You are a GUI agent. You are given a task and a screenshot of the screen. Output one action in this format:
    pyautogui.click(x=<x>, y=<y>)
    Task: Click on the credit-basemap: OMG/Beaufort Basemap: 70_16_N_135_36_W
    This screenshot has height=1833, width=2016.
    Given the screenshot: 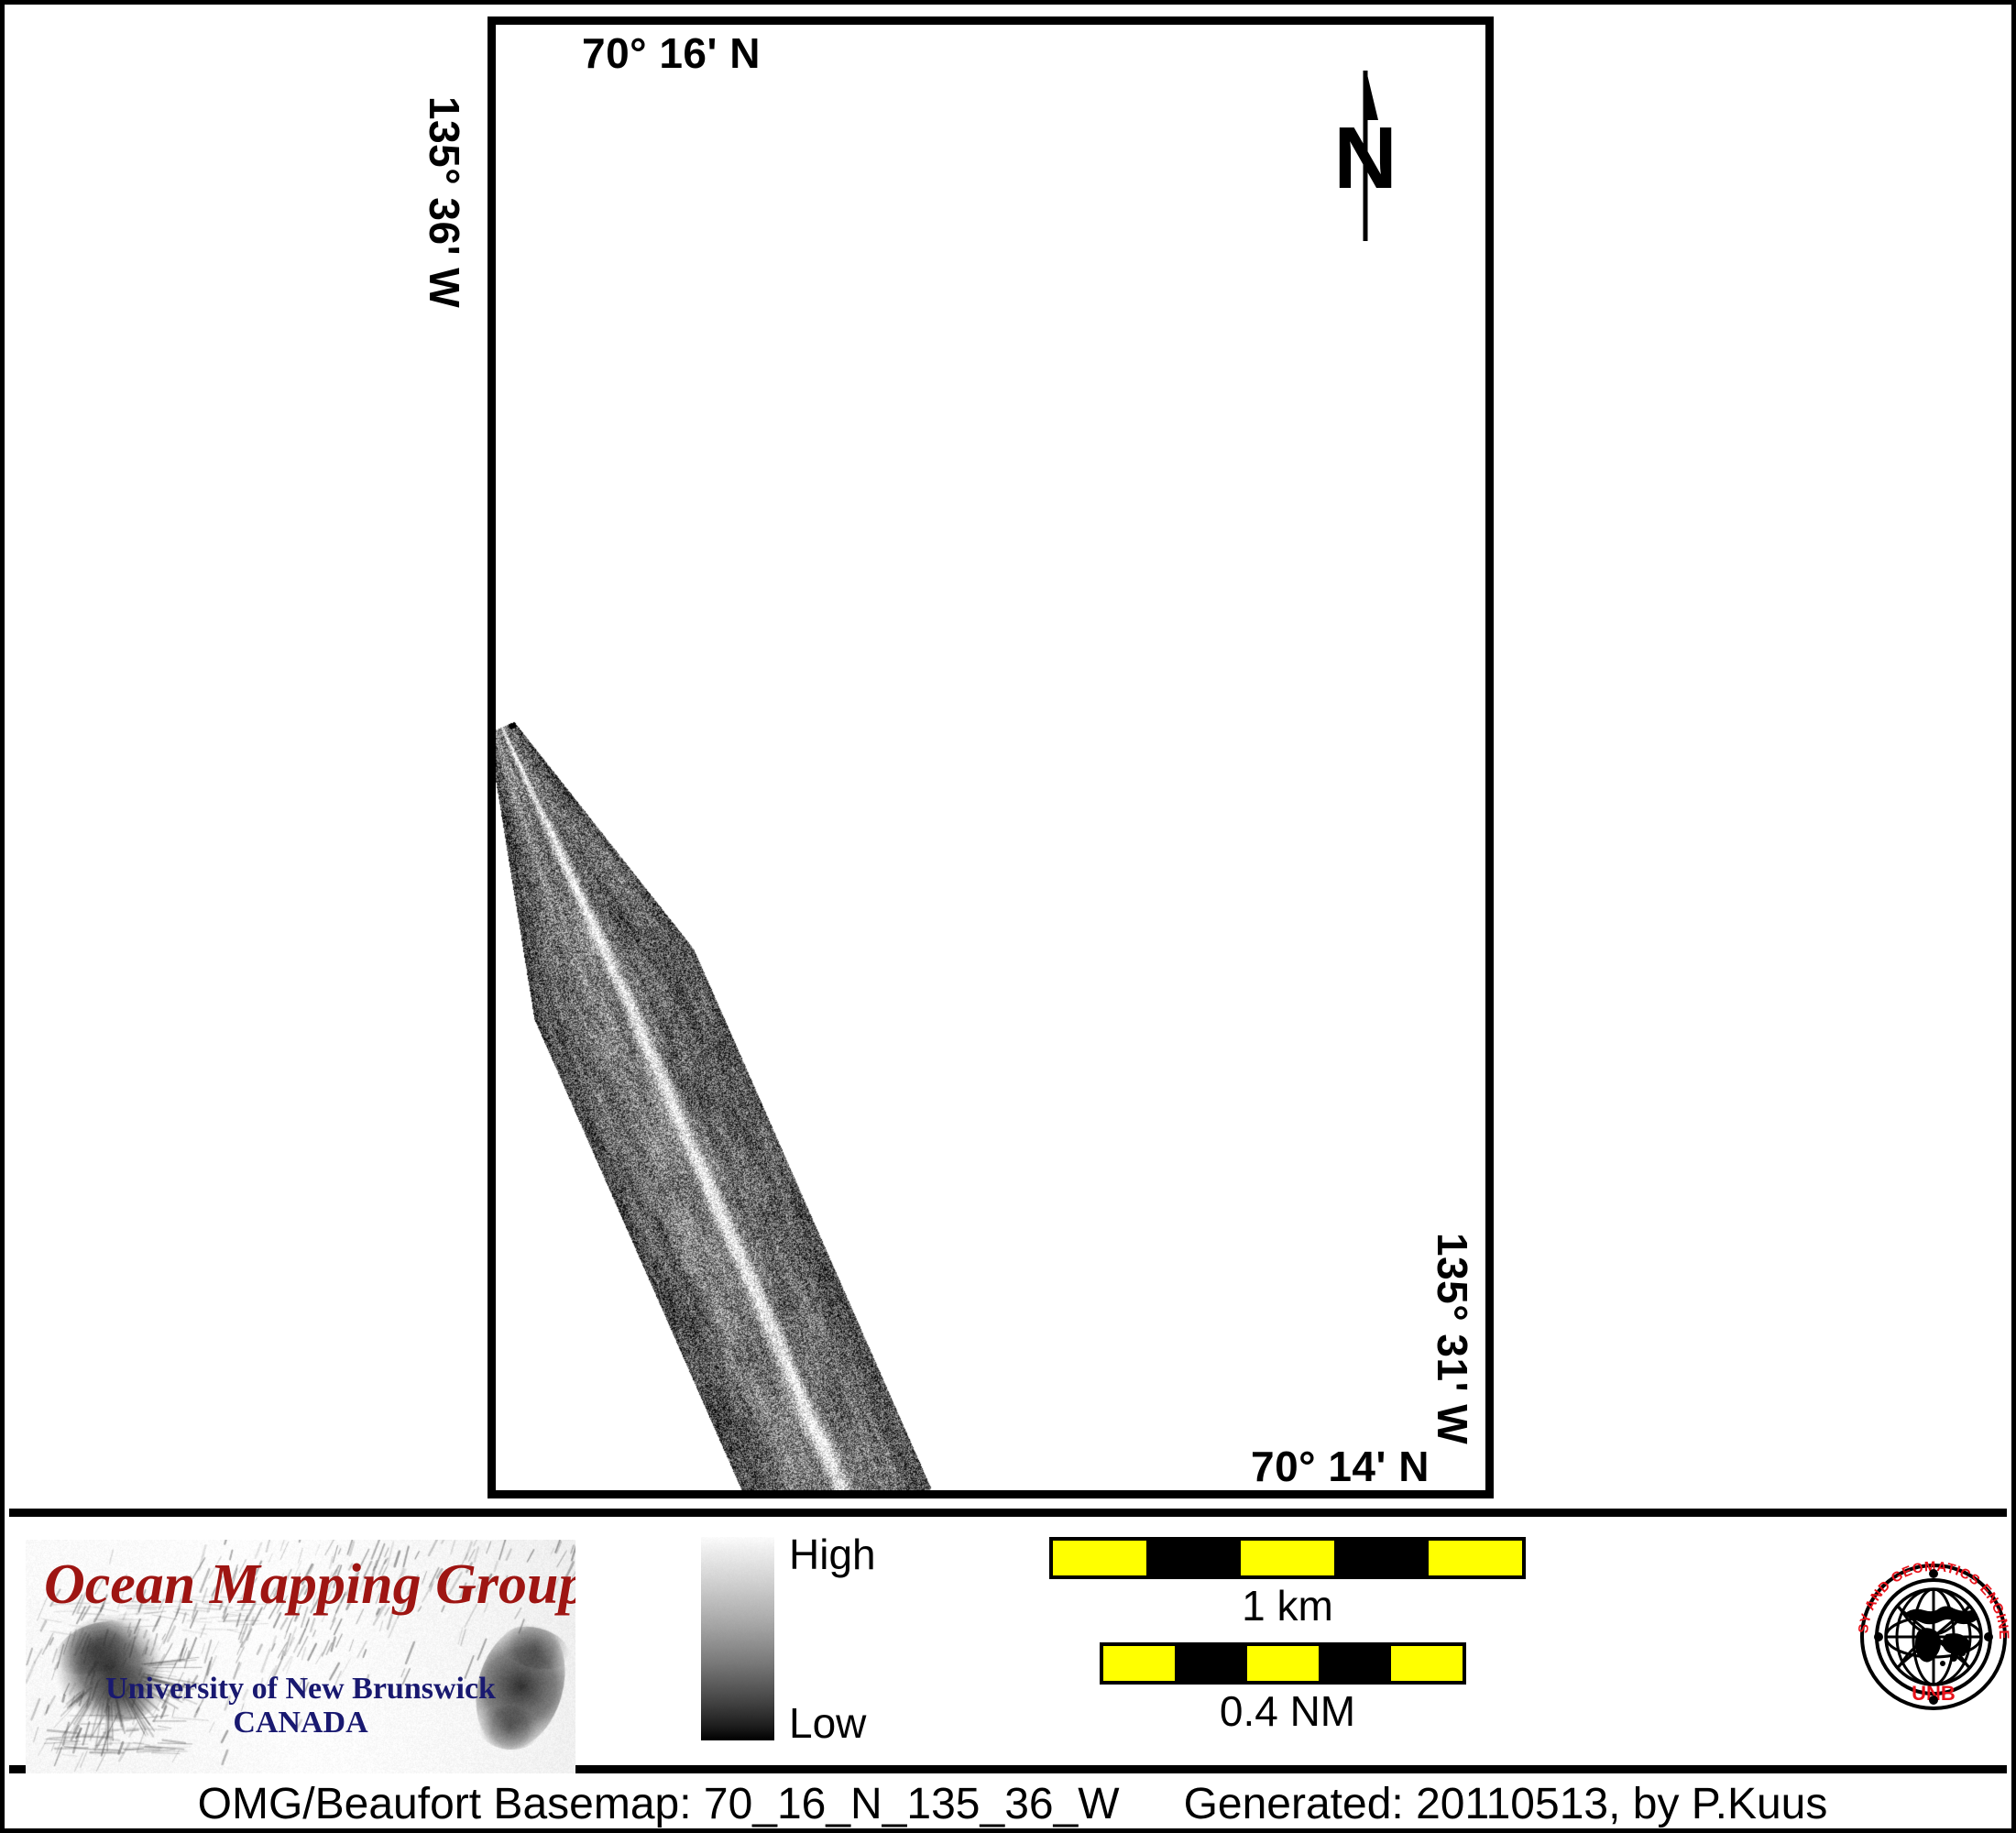 What is the action you would take?
    pyautogui.click(x=658, y=1804)
    